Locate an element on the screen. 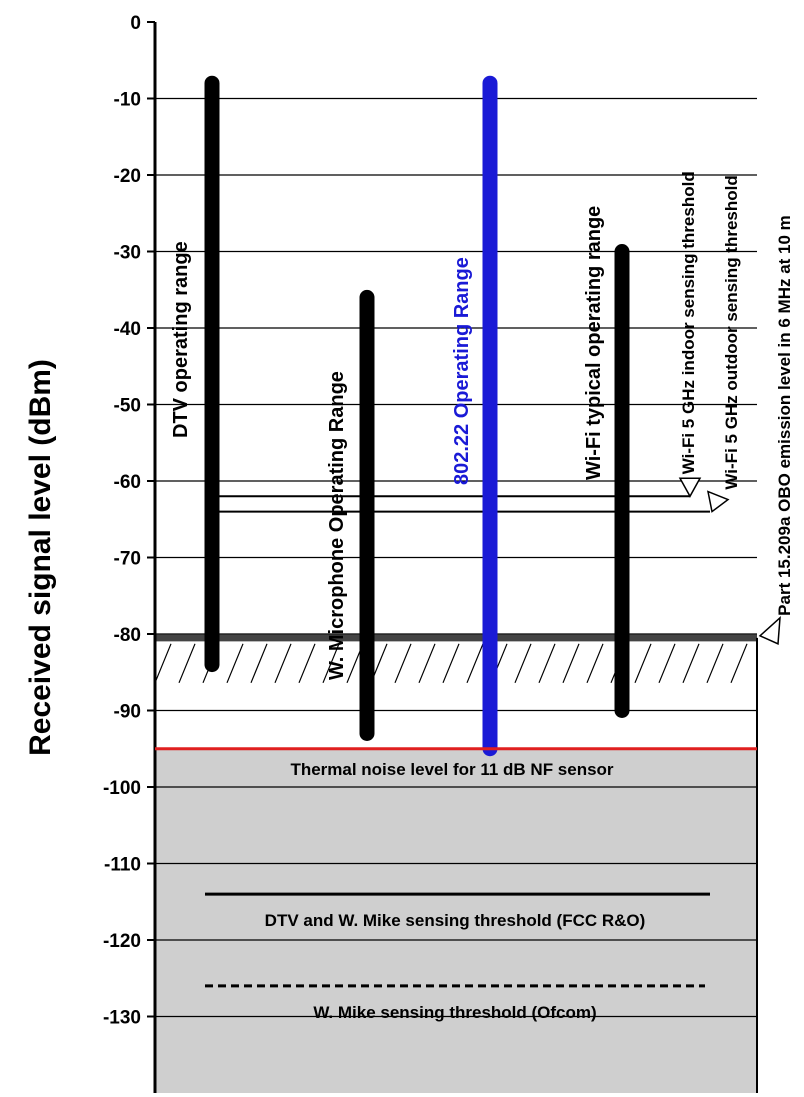 The image size is (804, 1097). sensing-level-label: W. Mike sensing threshold (Ofcom) is located at coordinates (454, 1012).